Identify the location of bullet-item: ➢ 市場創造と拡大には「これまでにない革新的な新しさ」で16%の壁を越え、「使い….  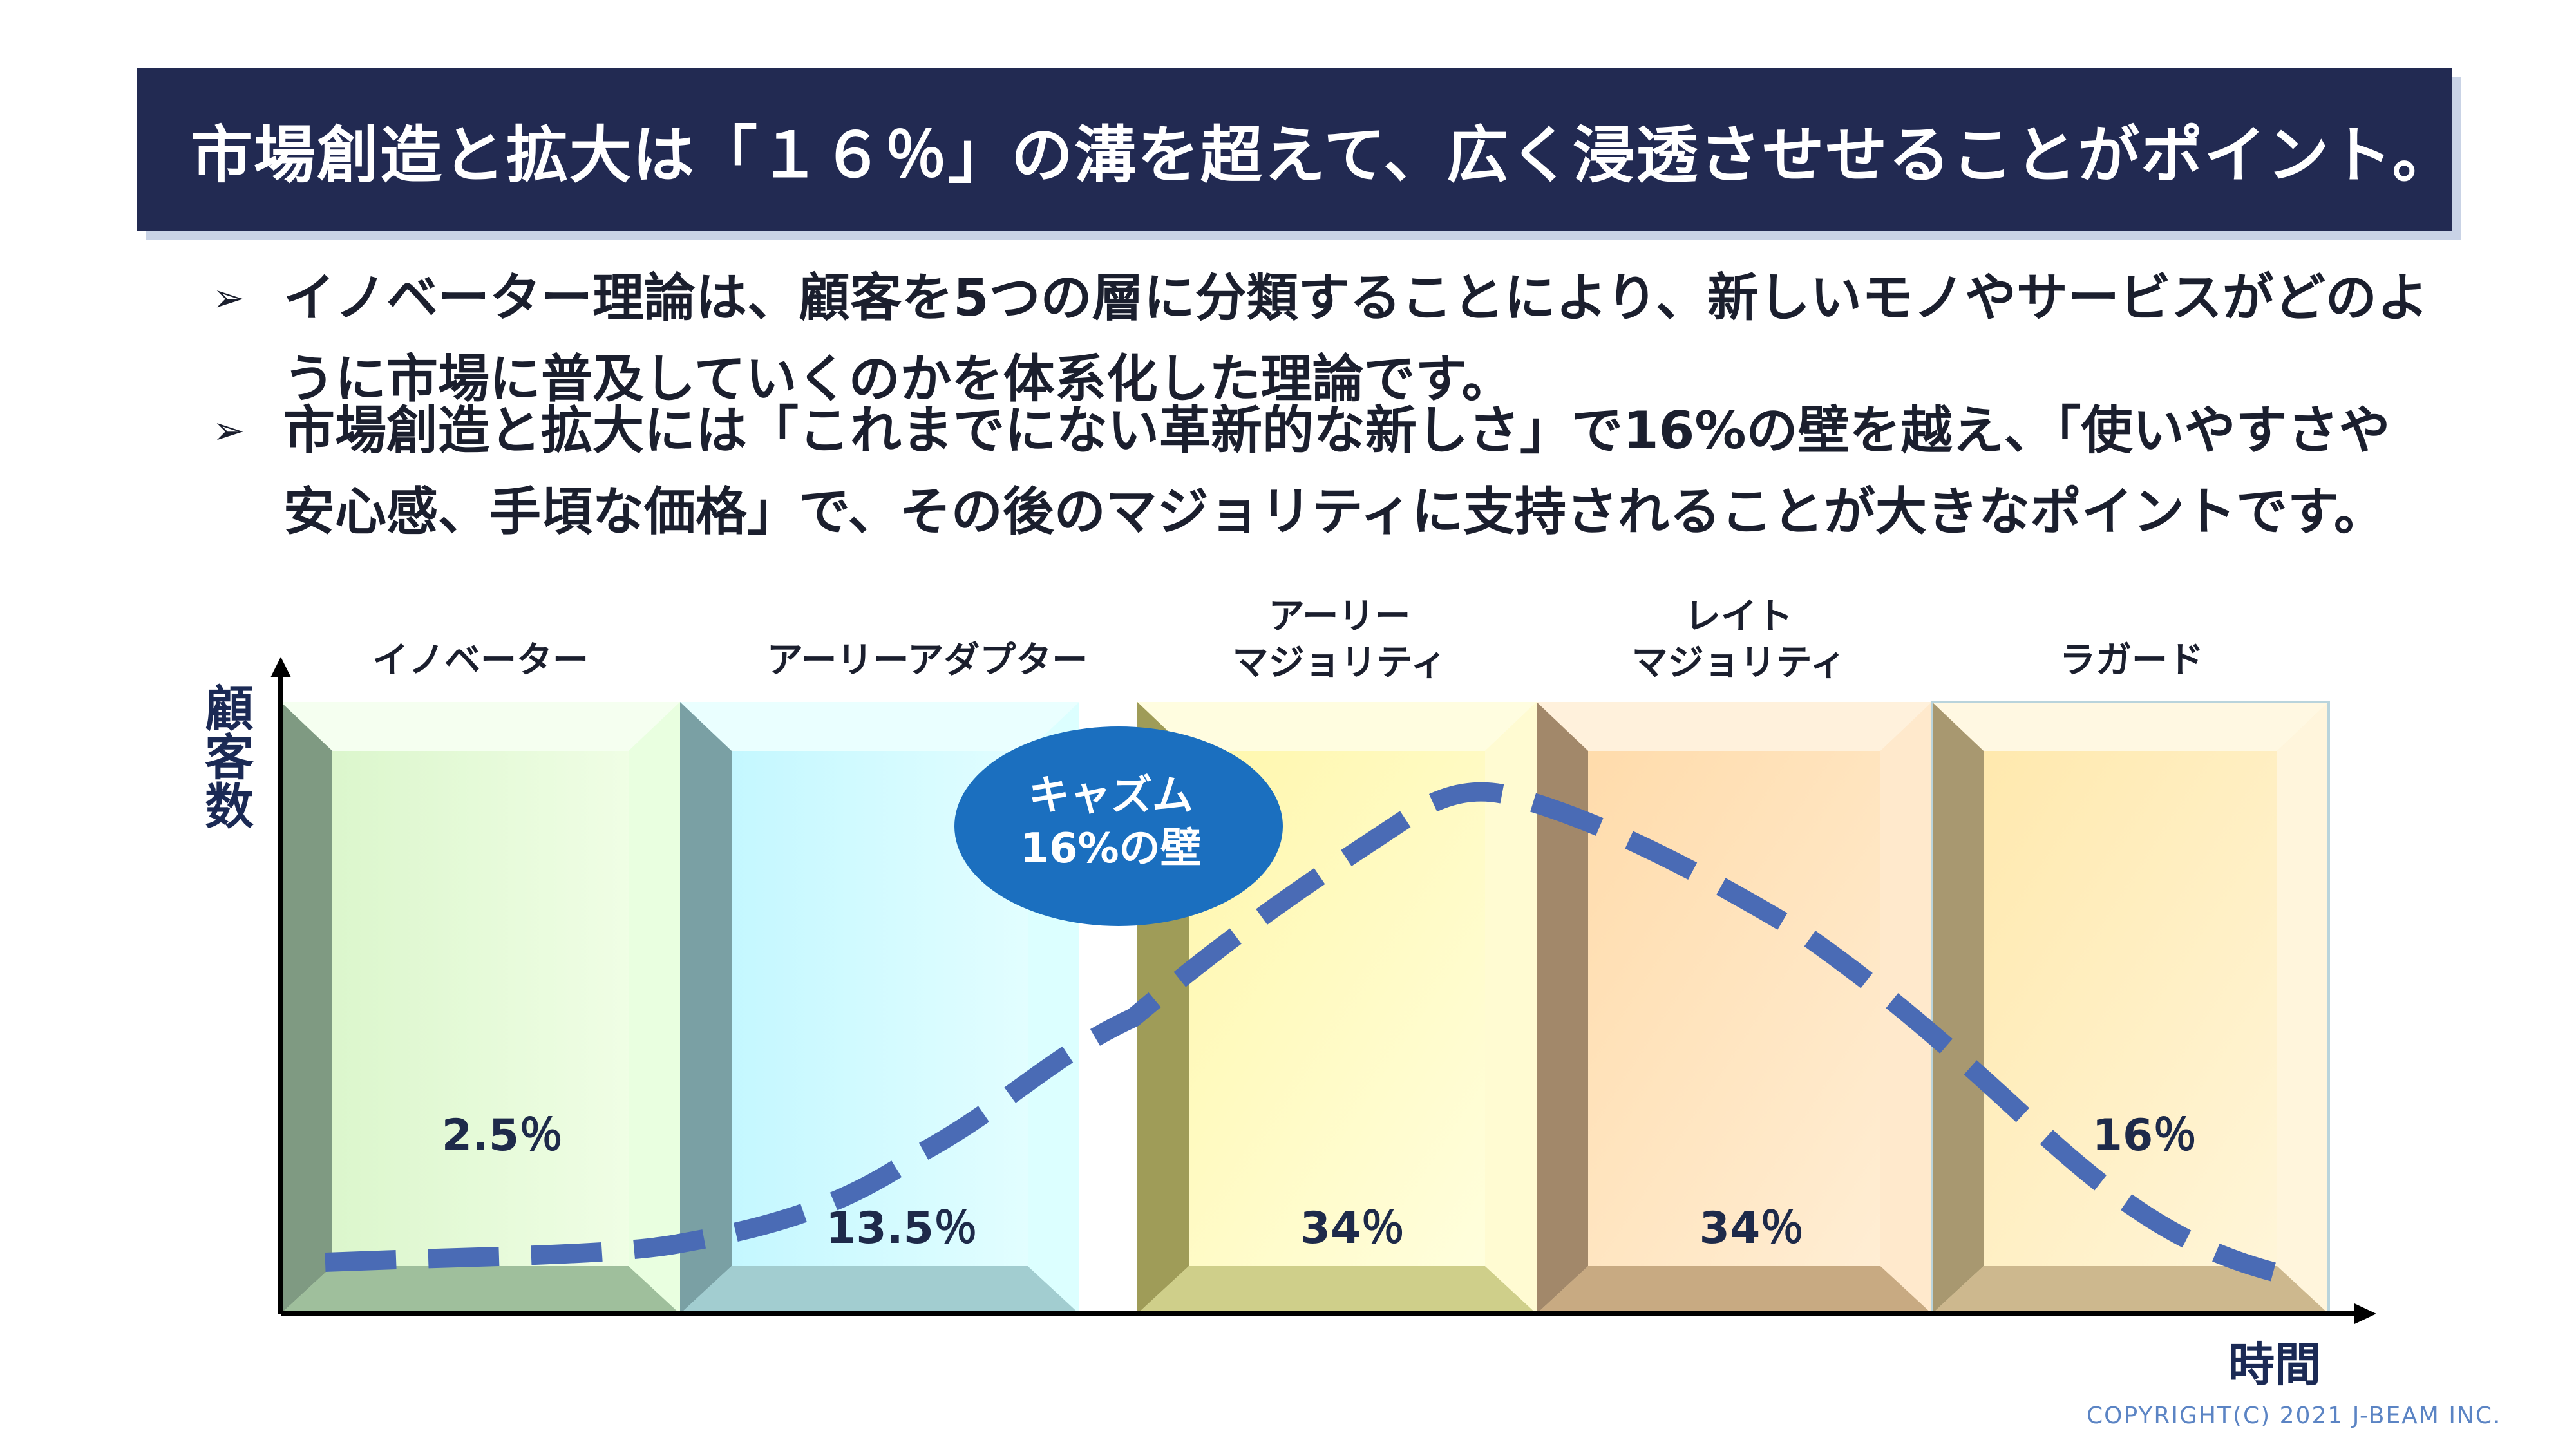
(1323, 471).